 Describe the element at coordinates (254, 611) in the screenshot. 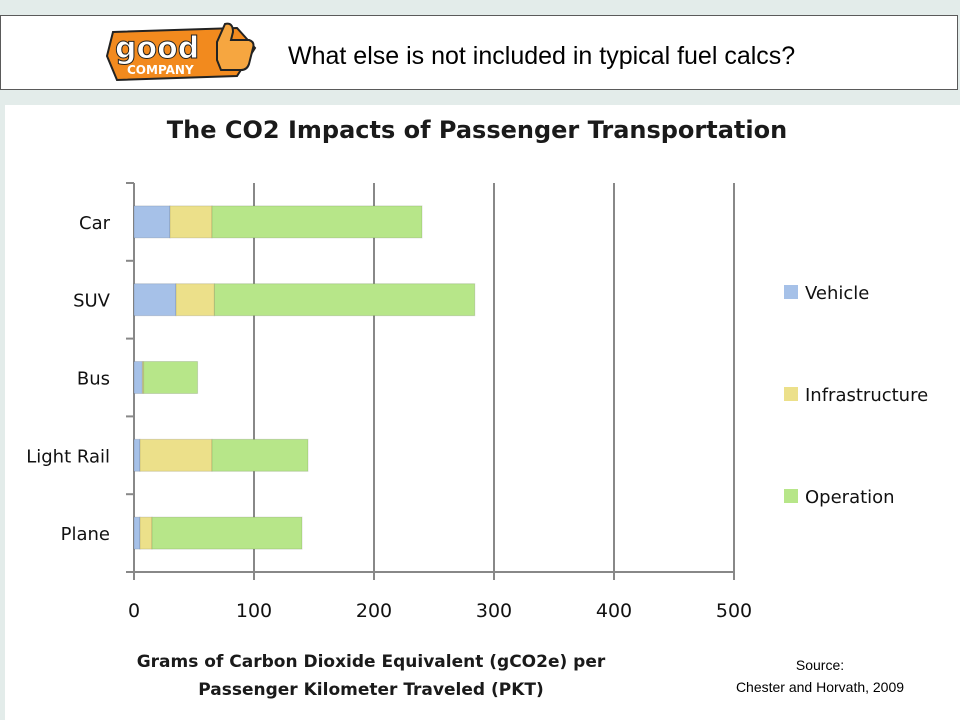

I see `x-tick-label: 100` at that location.